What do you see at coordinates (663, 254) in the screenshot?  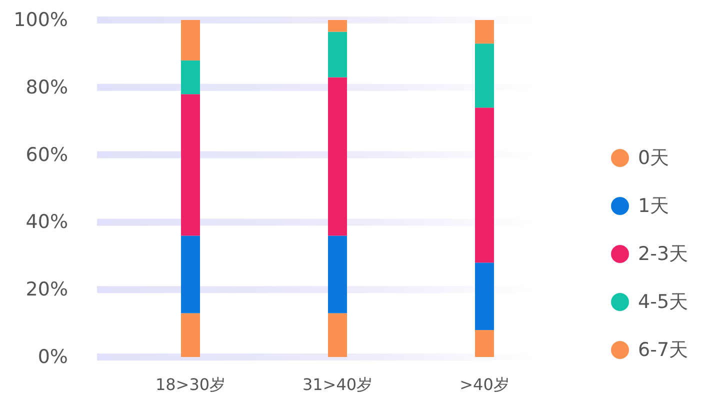 I see `legend-label: 2-3天` at bounding box center [663, 254].